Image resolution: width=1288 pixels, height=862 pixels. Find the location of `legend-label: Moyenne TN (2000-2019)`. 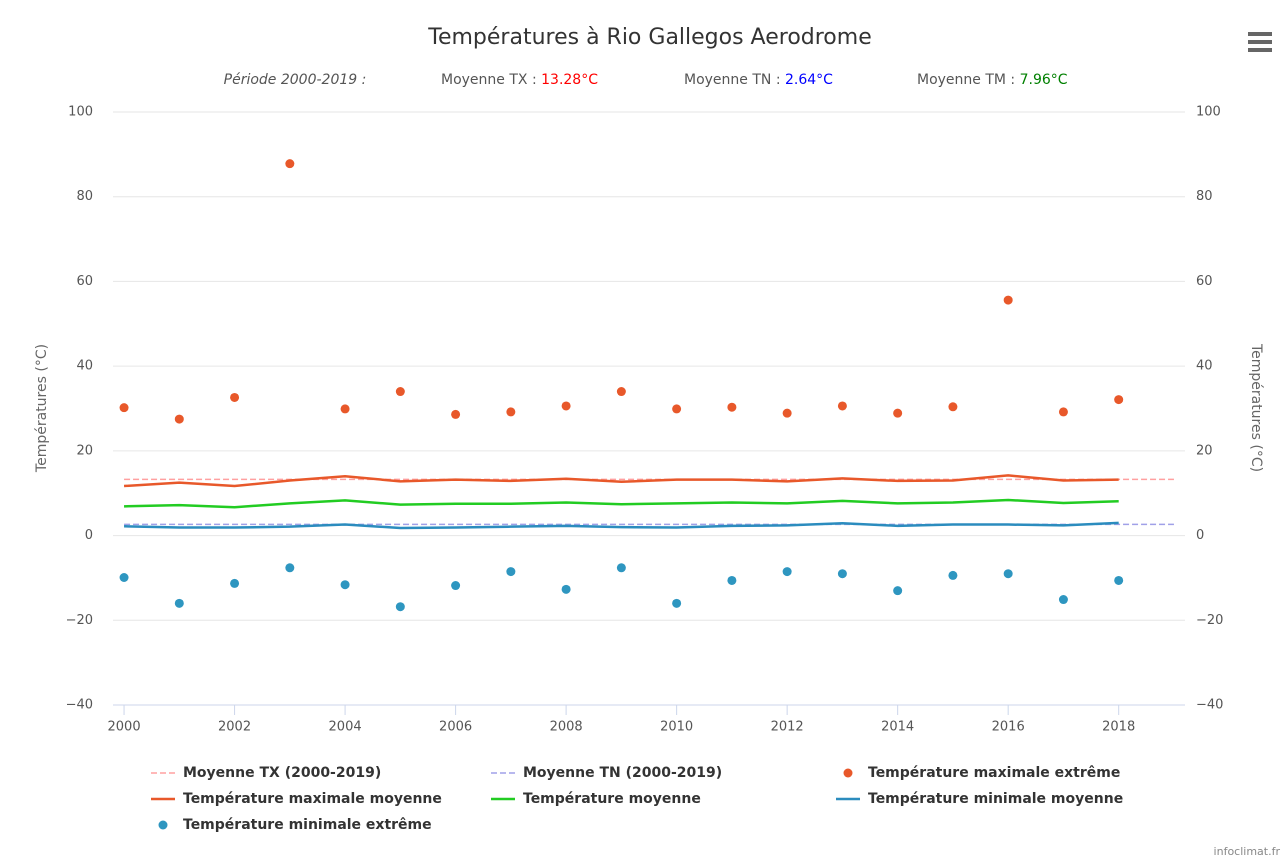

legend-label: Moyenne TN (2000-2019) is located at coordinates (622, 773).